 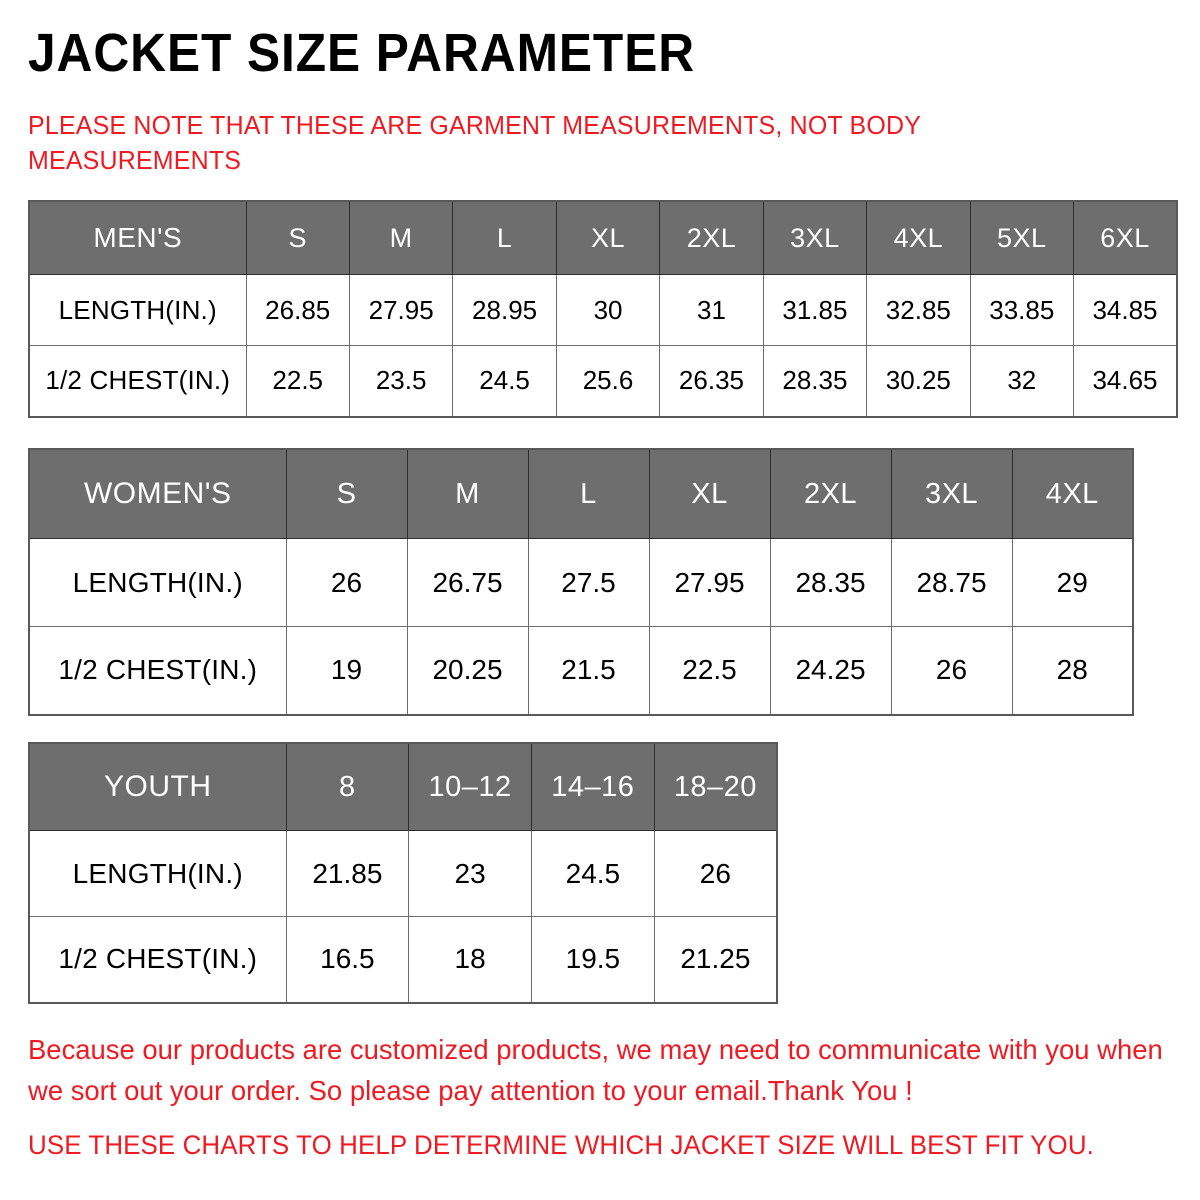 I want to click on table-row: 1/2 CHEST(IN.) 16.5 18 19.5 21.25, so click(x=403, y=959).